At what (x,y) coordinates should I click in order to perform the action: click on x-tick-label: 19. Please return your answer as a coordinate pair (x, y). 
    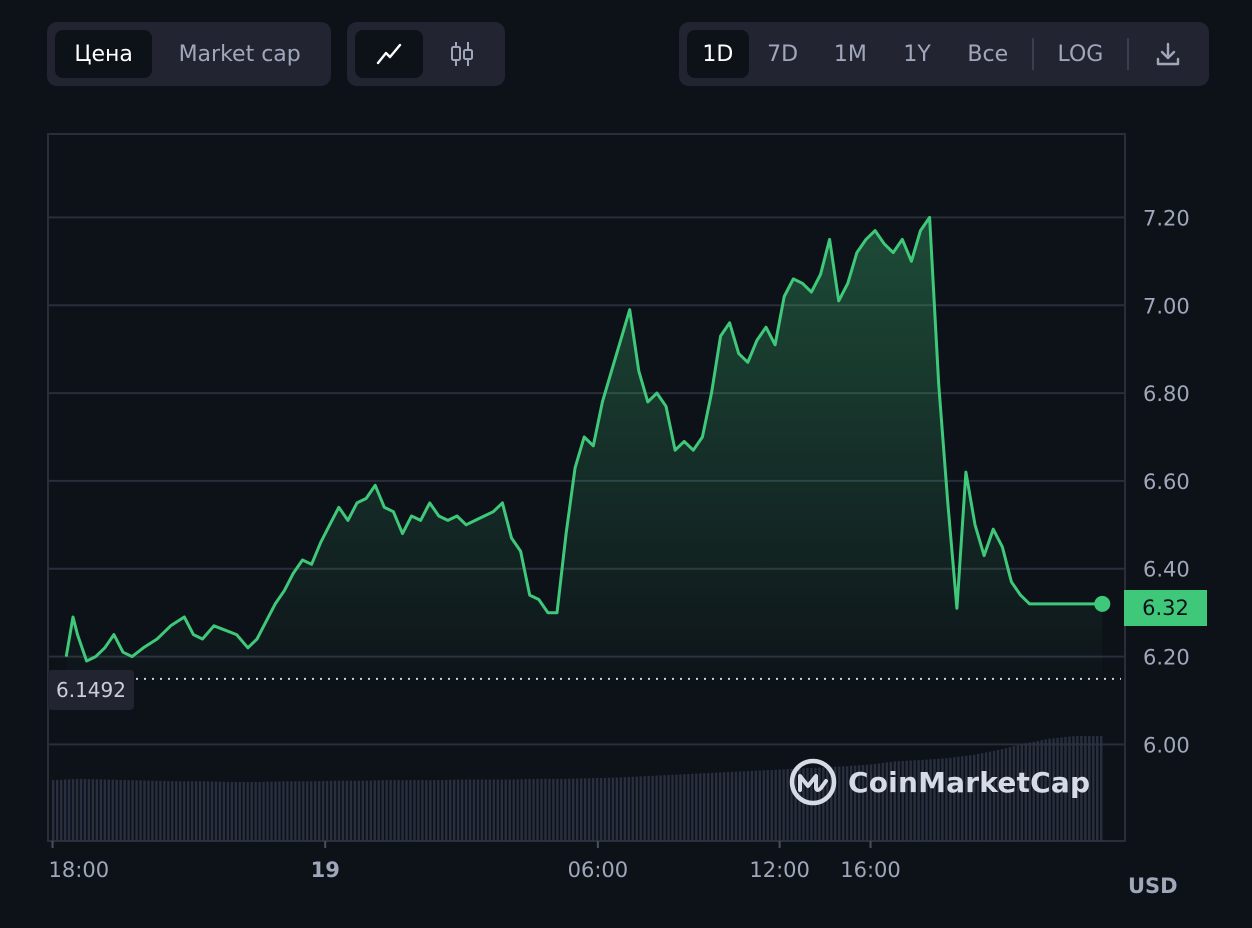
    Looking at the image, I should click on (325, 870).